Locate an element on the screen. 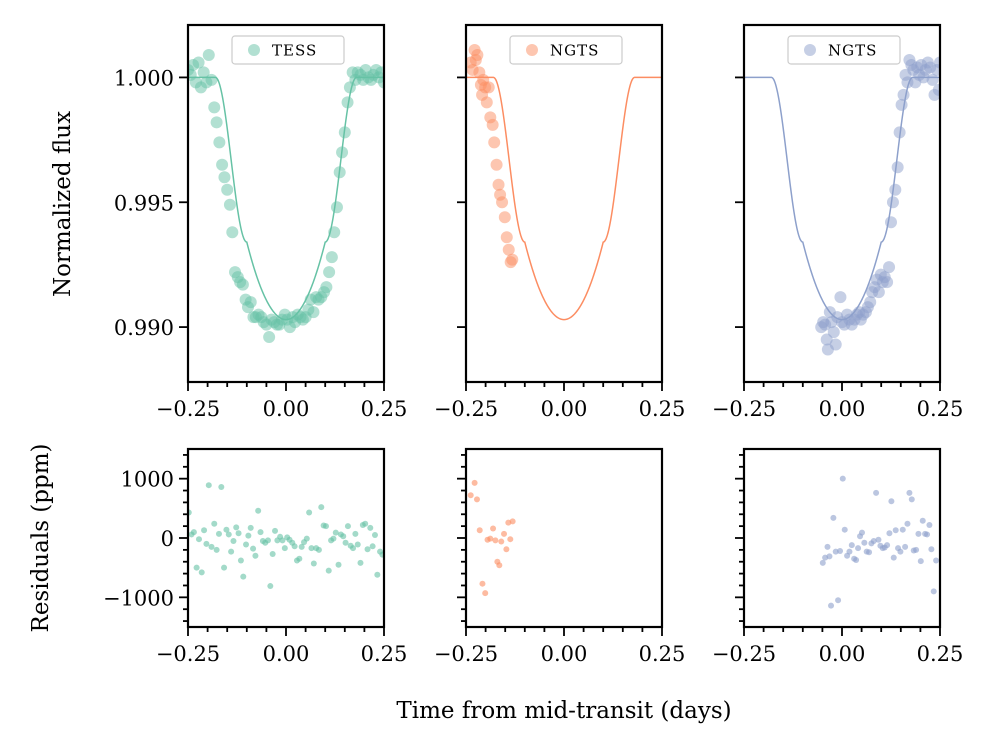 The image size is (996, 753). y-tick-label-residuals: −1000 is located at coordinates (138, 598).